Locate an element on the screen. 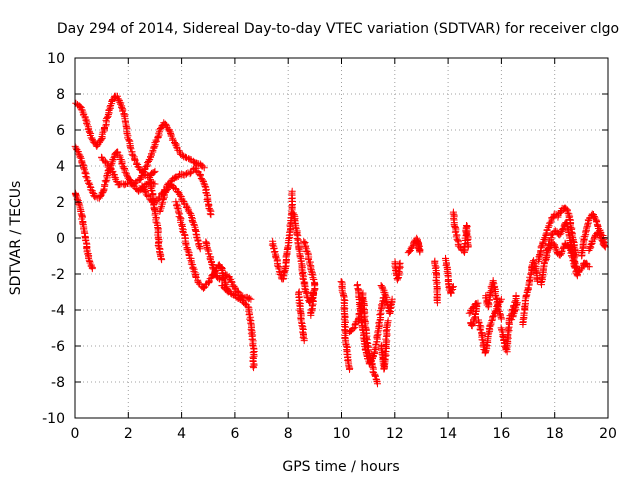 The image size is (640, 480). y-tick-label: 4 is located at coordinates (60, 167).